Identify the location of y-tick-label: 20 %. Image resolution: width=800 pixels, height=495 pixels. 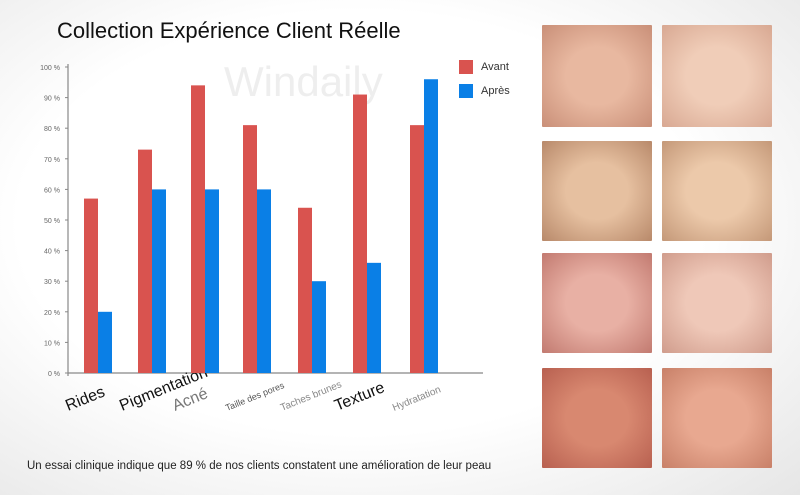
(52, 313).